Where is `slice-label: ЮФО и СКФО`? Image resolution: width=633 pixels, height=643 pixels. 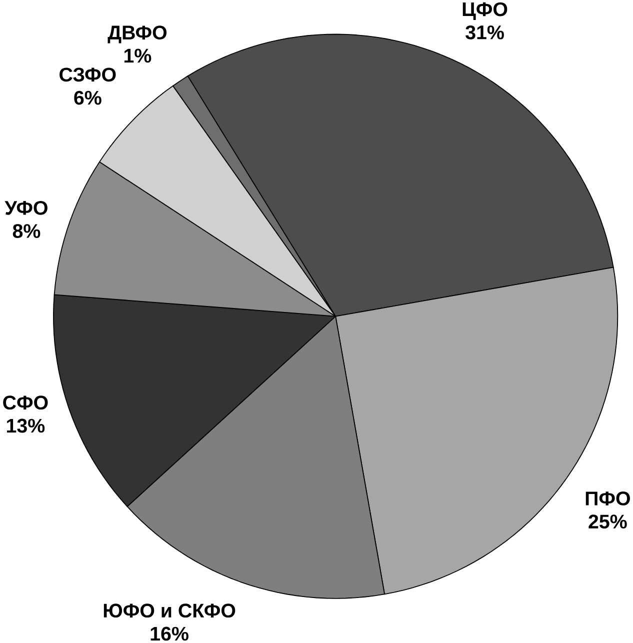 slice-label: ЮФО и СКФО is located at coordinates (170, 611).